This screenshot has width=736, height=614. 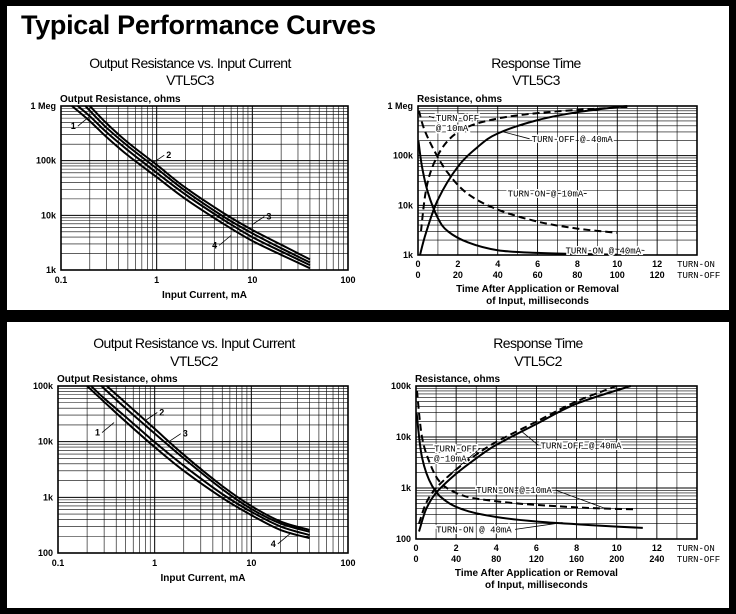 What do you see at coordinates (190, 80) in the screenshot?
I see `chart-subtitle: VTL5C3` at bounding box center [190, 80].